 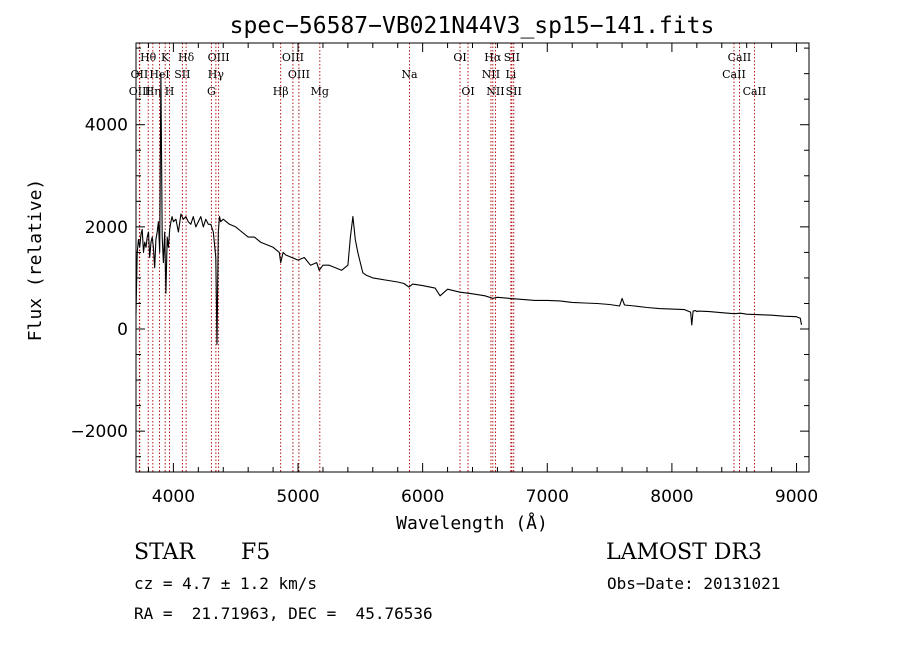 I want to click on observation-date: Obs−Date: 20131021, so click(x=694, y=583).